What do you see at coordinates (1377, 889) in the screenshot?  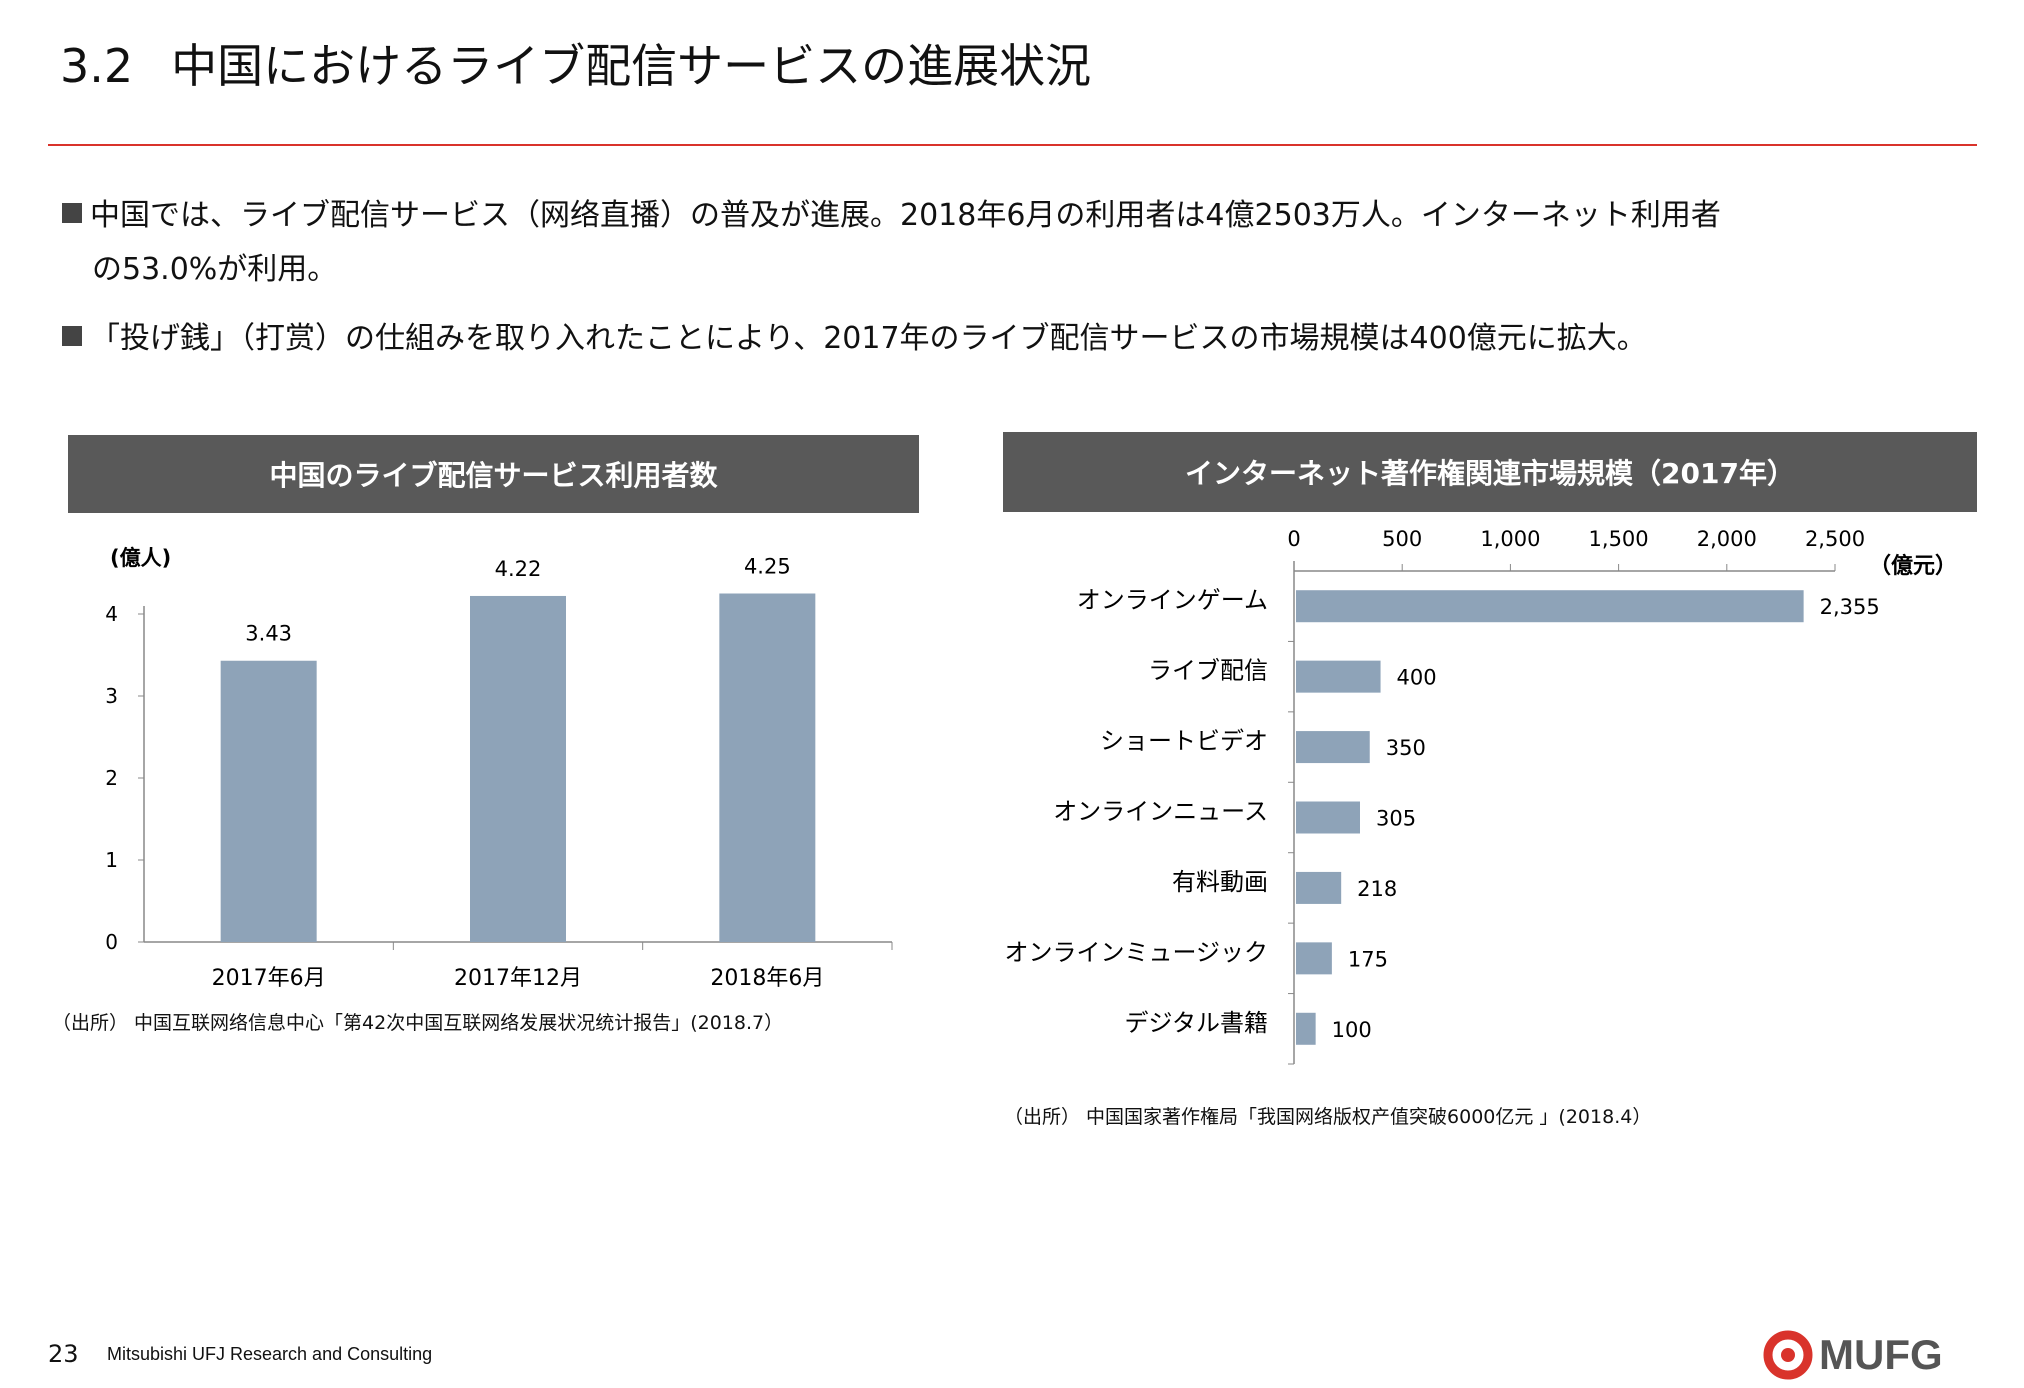 I see `data-label: 218` at bounding box center [1377, 889].